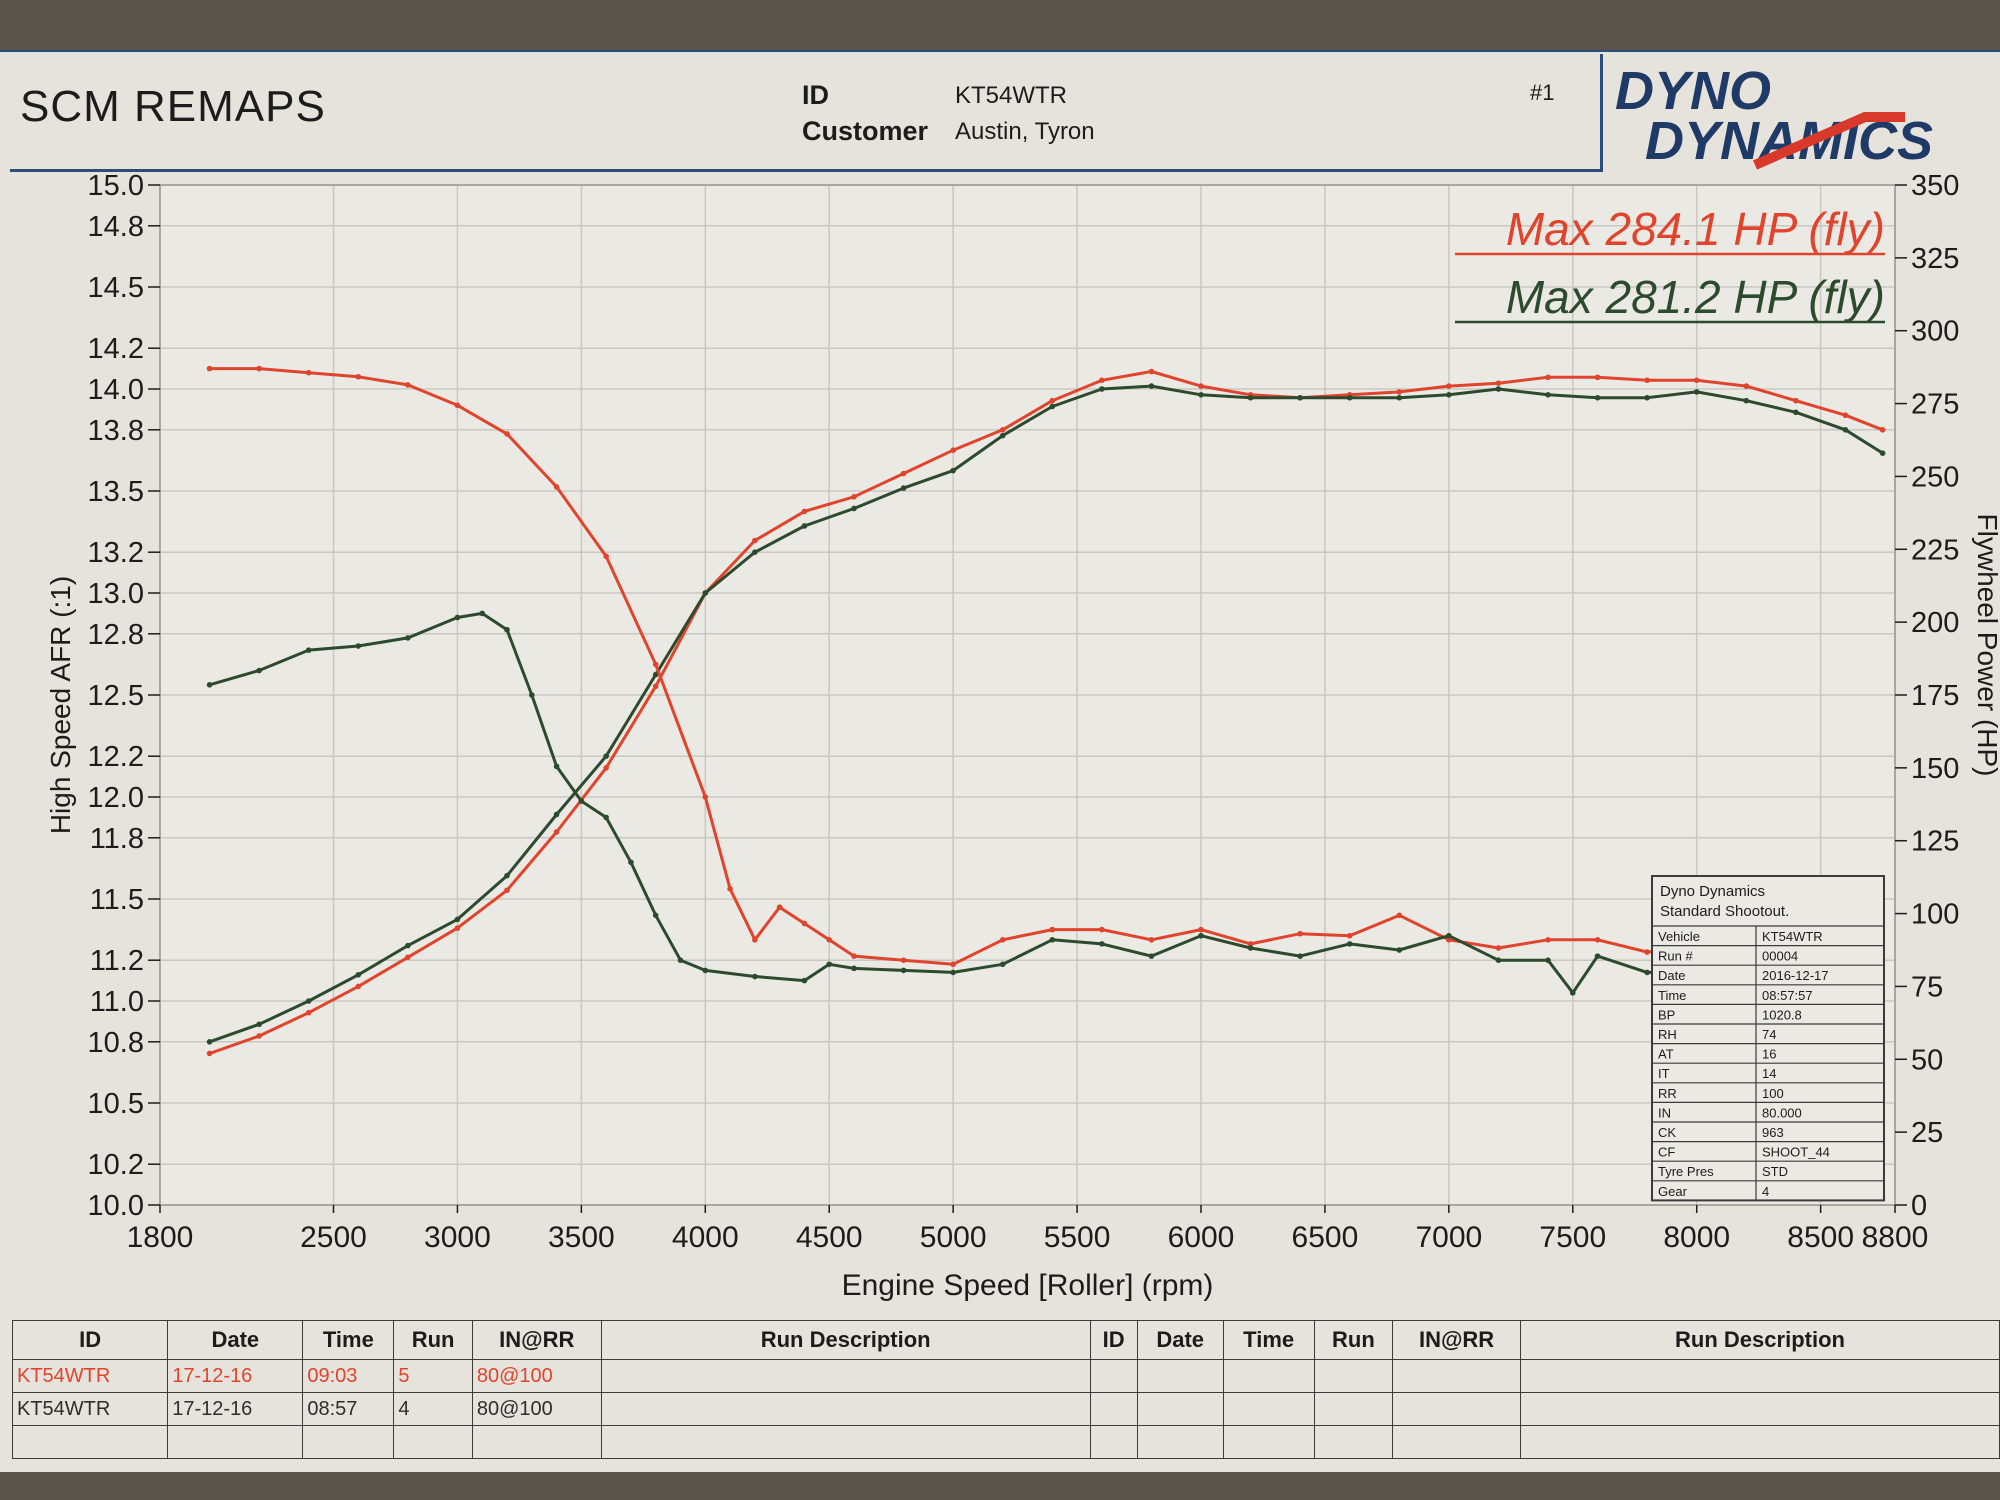  I want to click on y-right-tick-label: 250, so click(1935, 477).